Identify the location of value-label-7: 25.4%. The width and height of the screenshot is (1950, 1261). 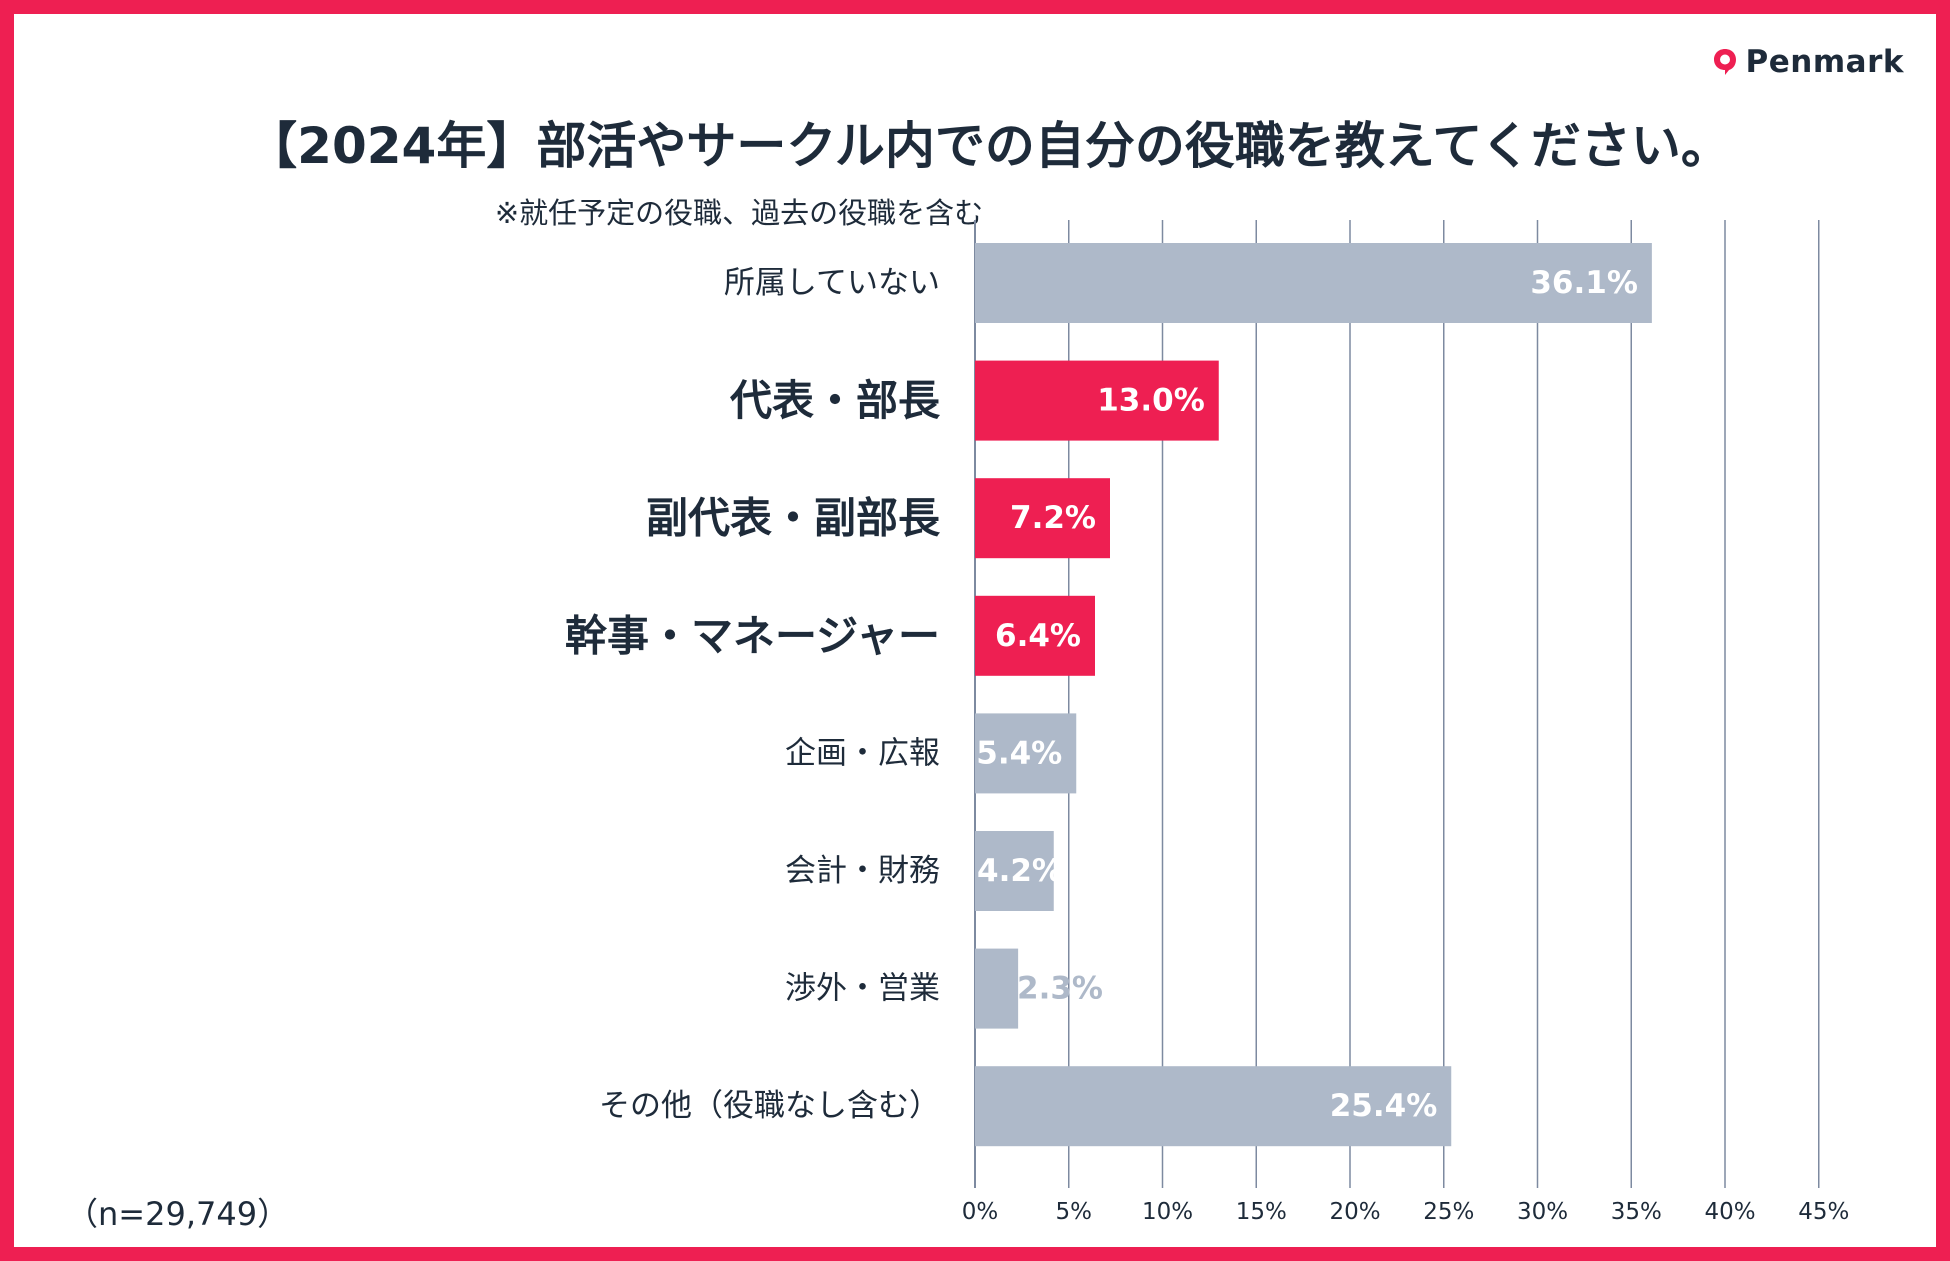
(1384, 1106).